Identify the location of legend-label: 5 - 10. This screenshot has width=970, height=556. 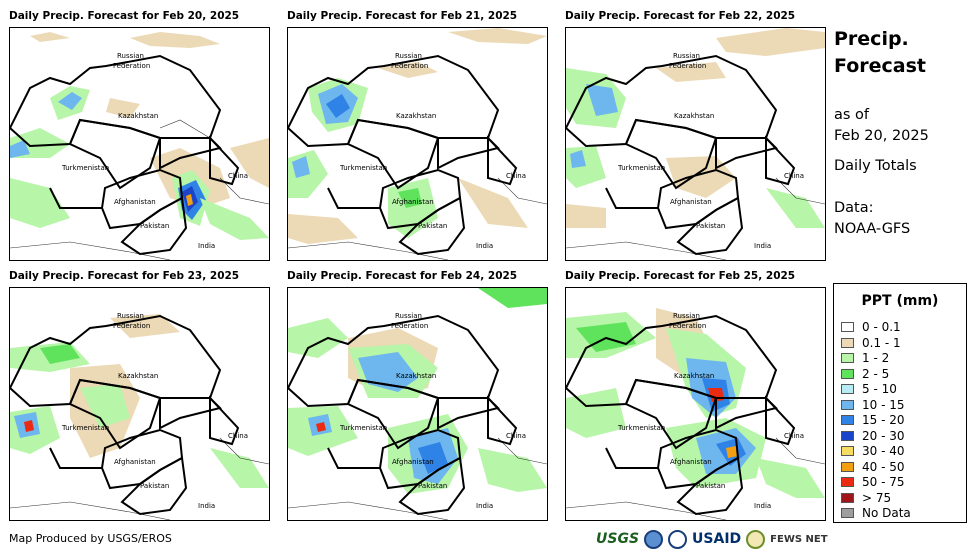
(879, 389).